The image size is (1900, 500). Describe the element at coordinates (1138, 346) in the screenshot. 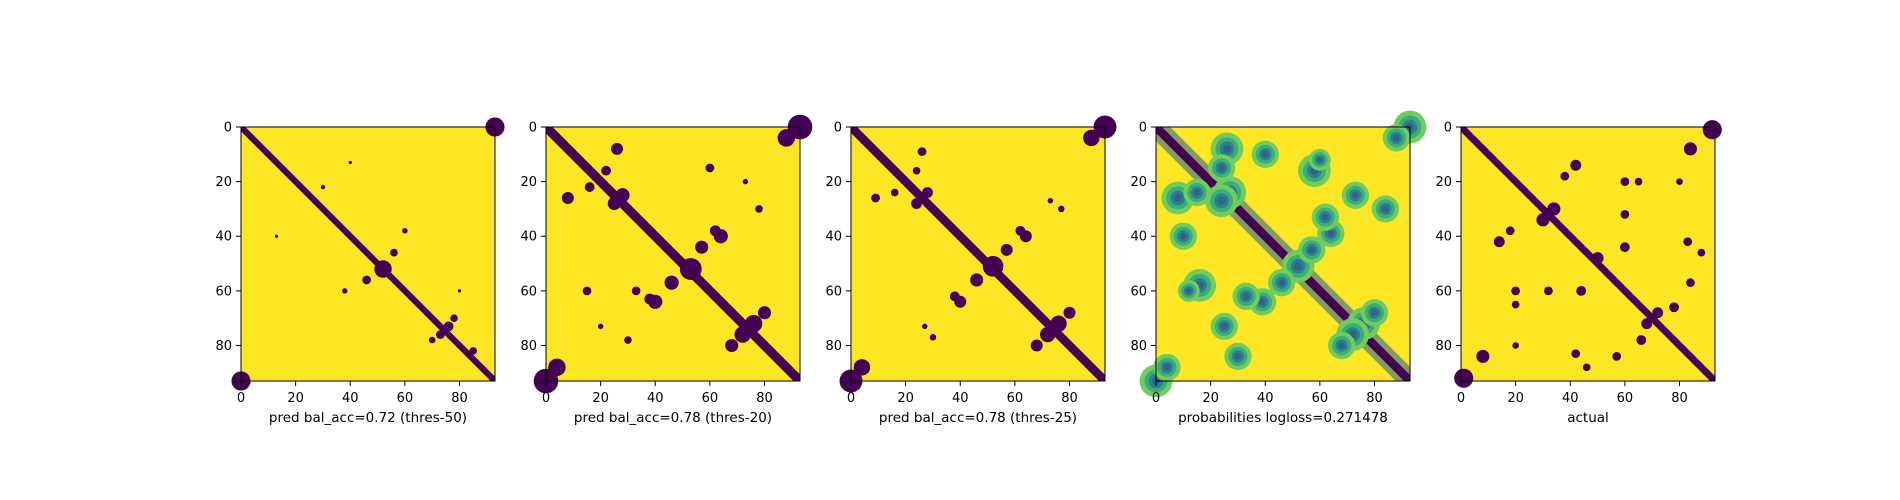

I see `y-tick-label: 80` at that location.